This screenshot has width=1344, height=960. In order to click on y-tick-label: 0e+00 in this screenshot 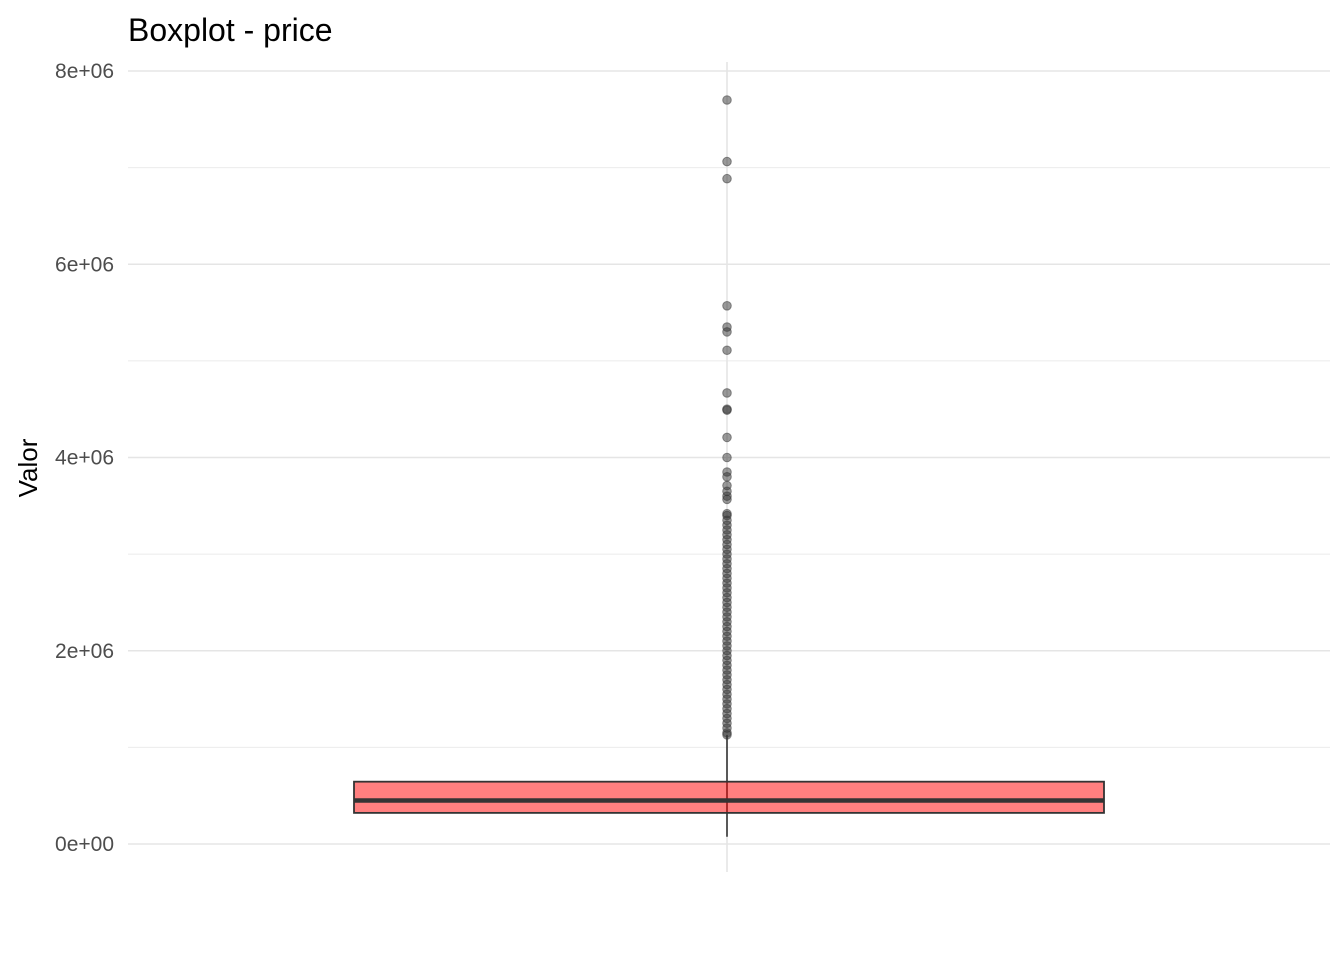, I will do `click(84, 844)`.